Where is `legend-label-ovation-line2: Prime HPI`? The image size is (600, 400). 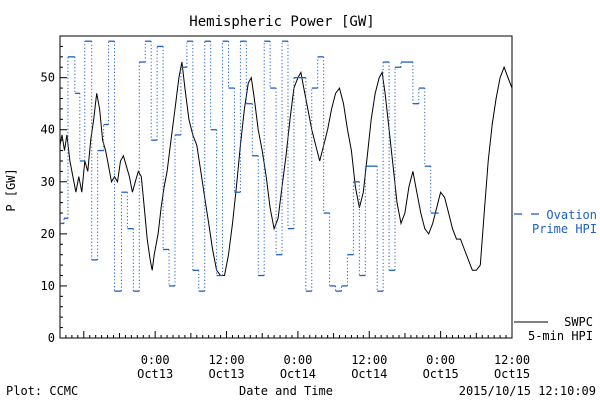 legend-label-ovation-line2: Prime HPI is located at coordinates (564, 229).